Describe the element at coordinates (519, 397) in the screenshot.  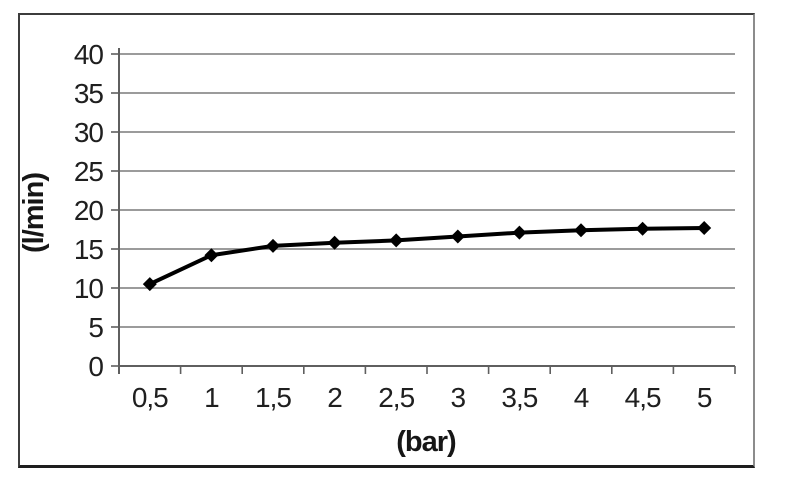
I see `x-tick-label-6: 3,5` at that location.